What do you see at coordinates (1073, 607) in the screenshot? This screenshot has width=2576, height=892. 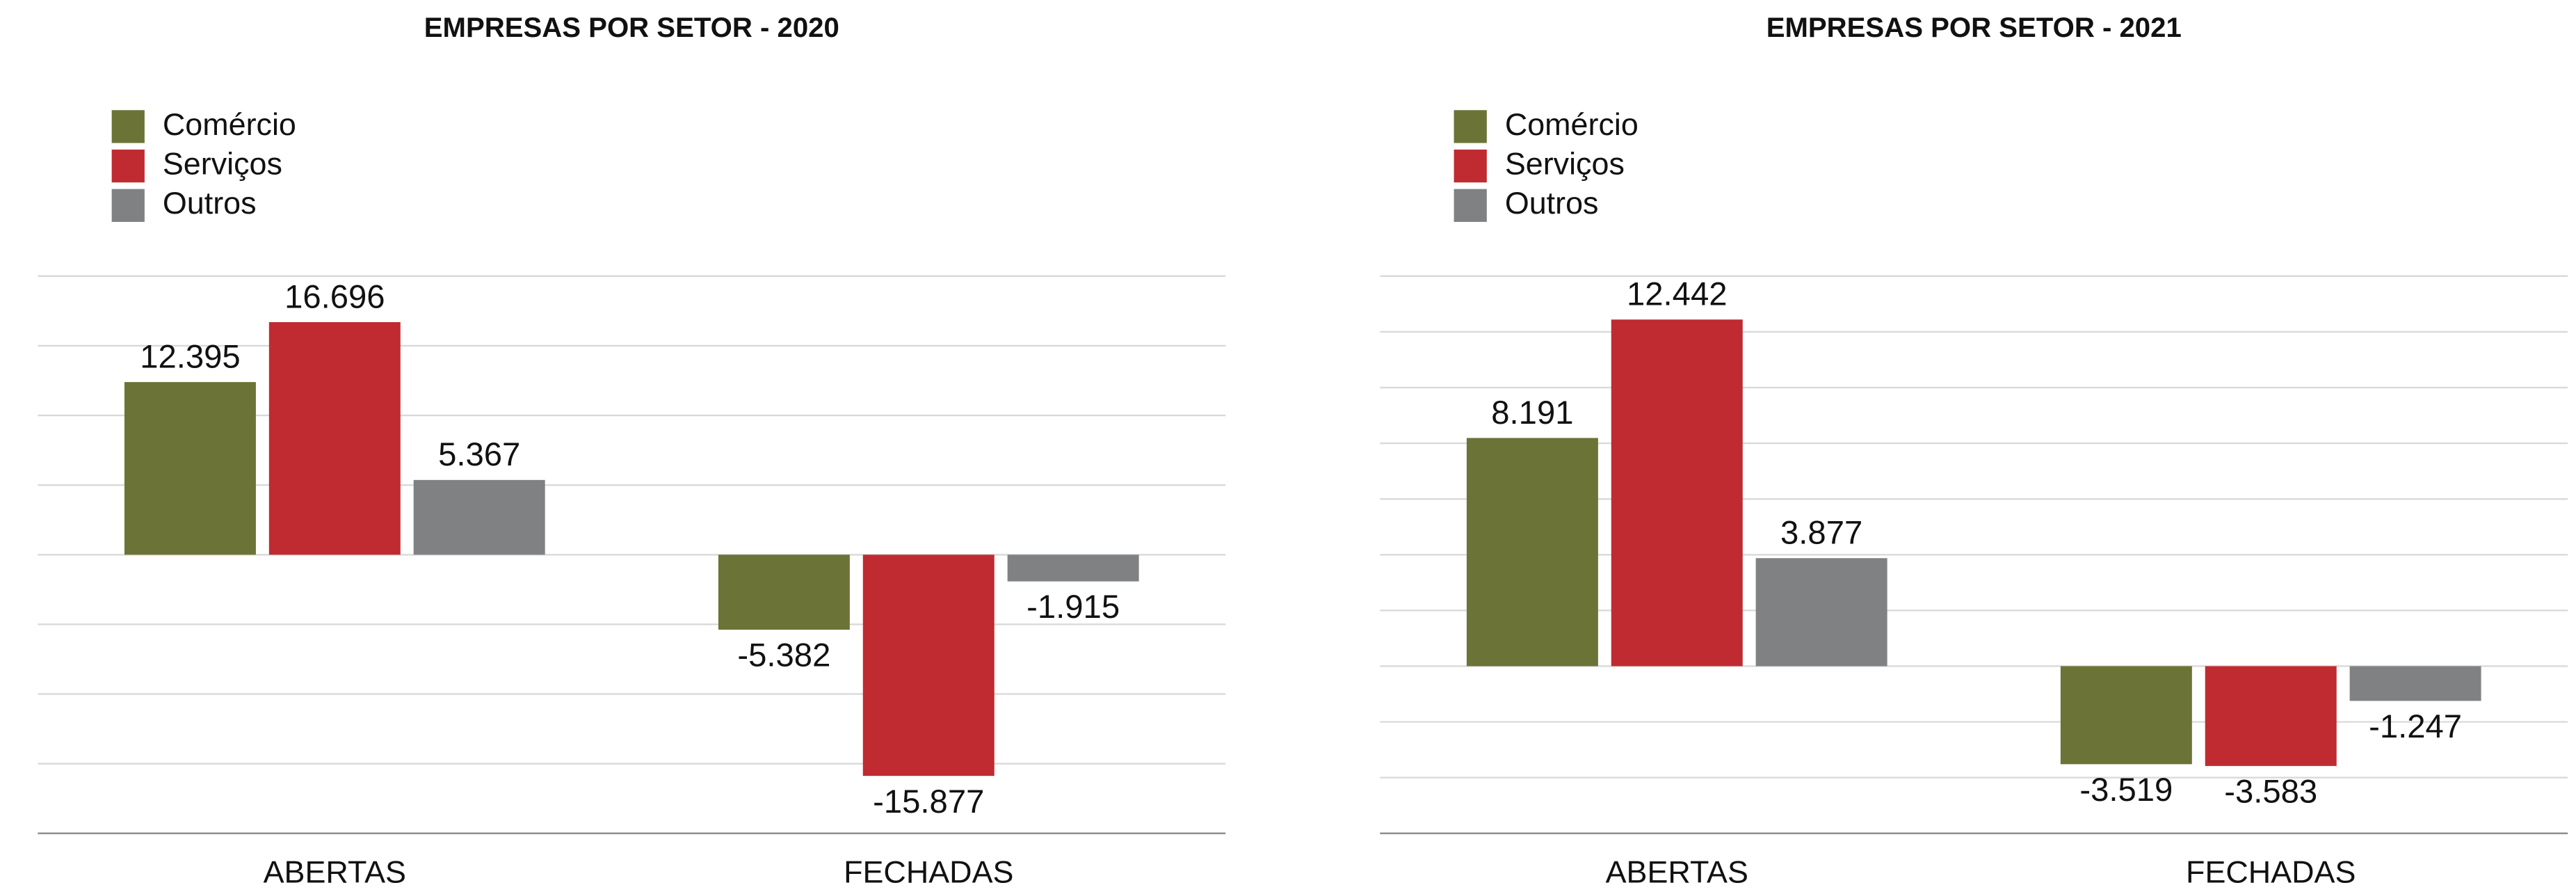 I see `value-label: -1.915` at bounding box center [1073, 607].